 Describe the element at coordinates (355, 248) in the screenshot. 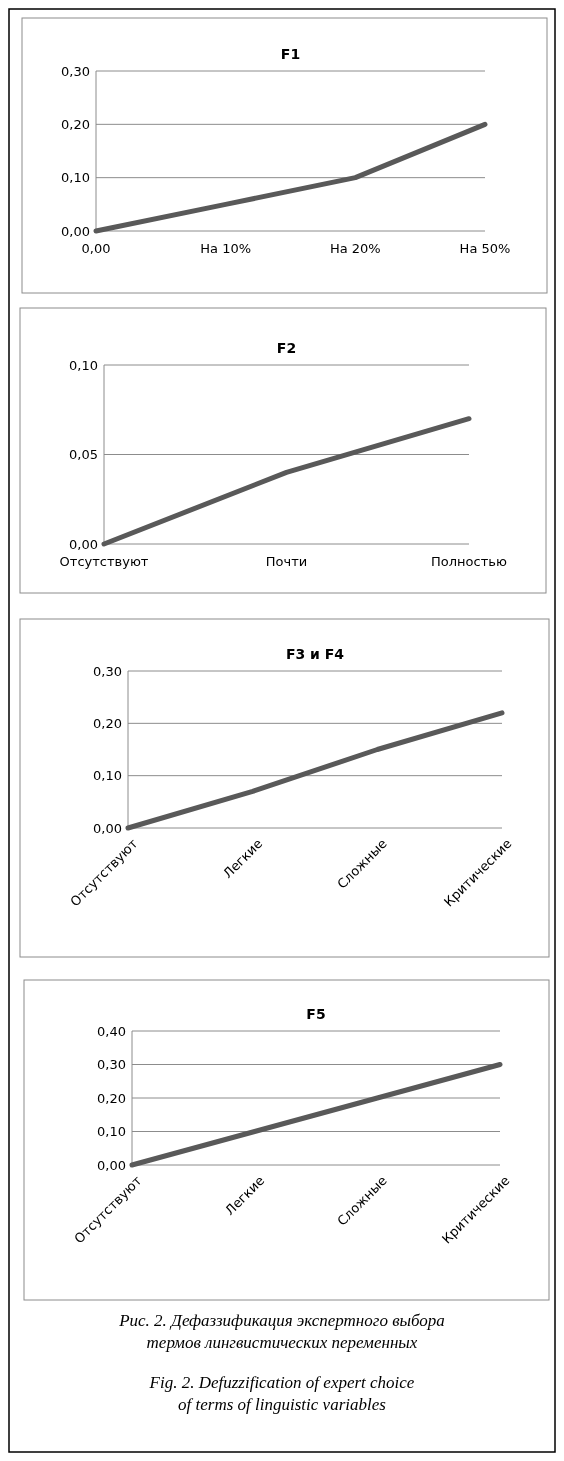

I see `x-tick-label: На 20%` at that location.